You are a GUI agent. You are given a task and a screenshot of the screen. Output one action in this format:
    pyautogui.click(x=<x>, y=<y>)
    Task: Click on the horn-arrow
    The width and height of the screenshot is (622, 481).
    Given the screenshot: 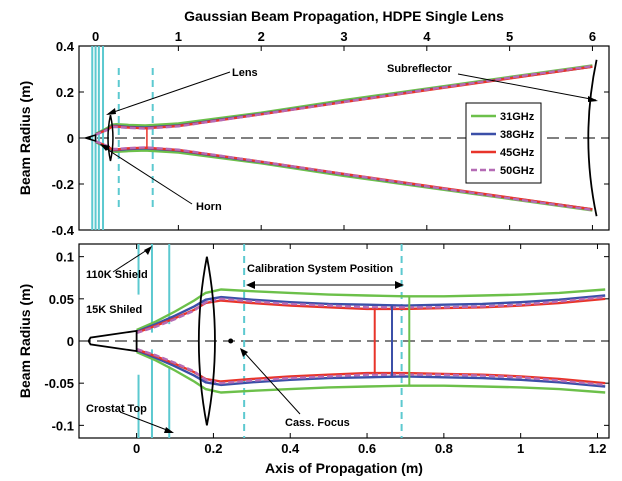 What is the action you would take?
    pyautogui.click(x=147, y=175)
    